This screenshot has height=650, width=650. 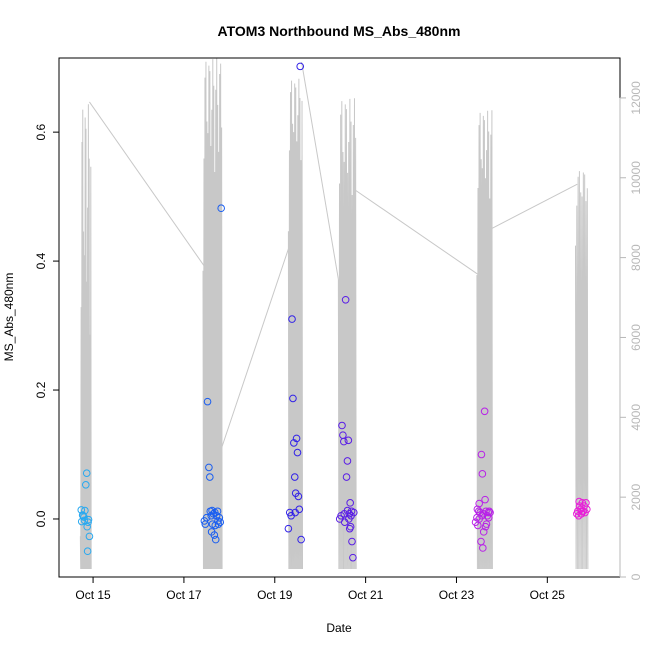 I want to click on y2-tick-label: 8000, so click(x=636, y=257).